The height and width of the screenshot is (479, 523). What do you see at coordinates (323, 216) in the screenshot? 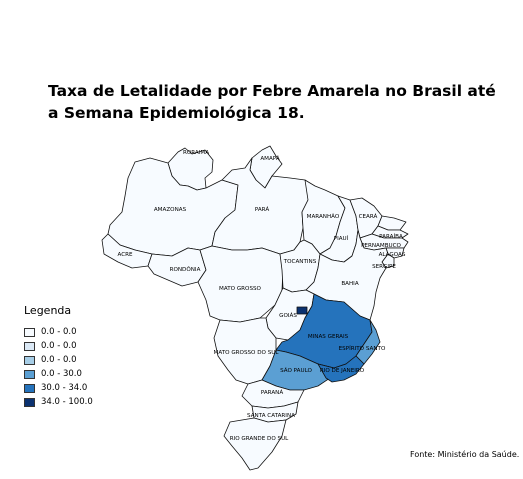
I see `label-maranhao: MARANHÃO` at bounding box center [323, 216].